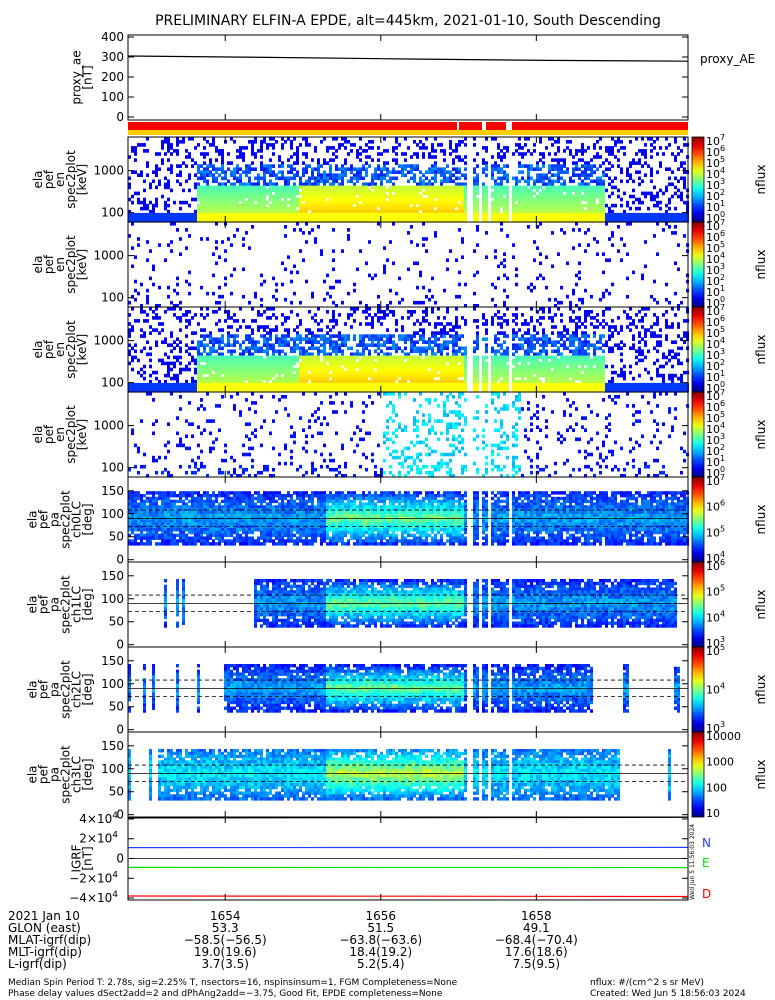 This screenshot has width=775, height=1000. What do you see at coordinates (408, 126) in the screenshot?
I see `status-bar` at bounding box center [408, 126].